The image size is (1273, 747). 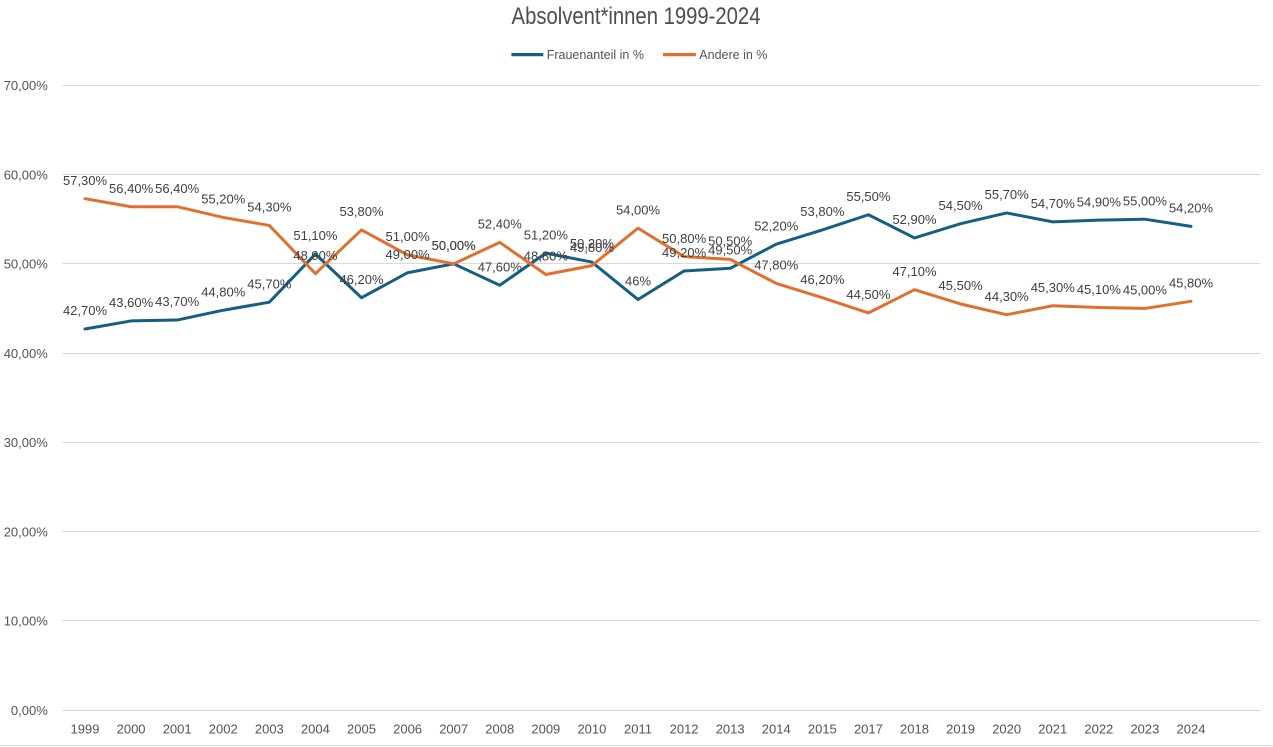 I want to click on svg-text: 47,80%, so click(x=776, y=265).